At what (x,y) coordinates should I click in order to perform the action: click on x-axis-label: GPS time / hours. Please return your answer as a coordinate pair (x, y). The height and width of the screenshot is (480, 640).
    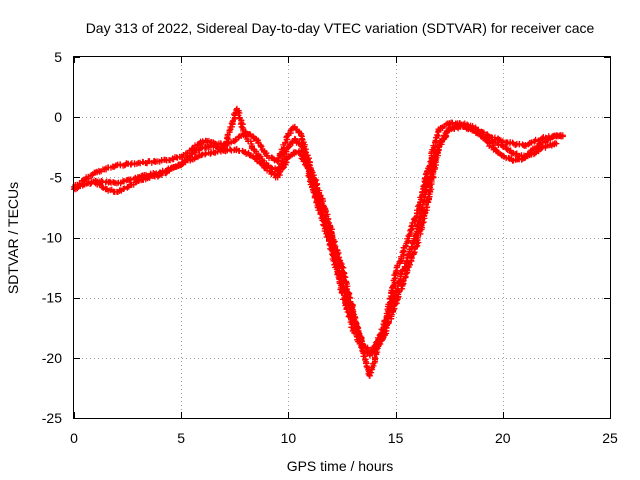
    Looking at the image, I should click on (340, 466).